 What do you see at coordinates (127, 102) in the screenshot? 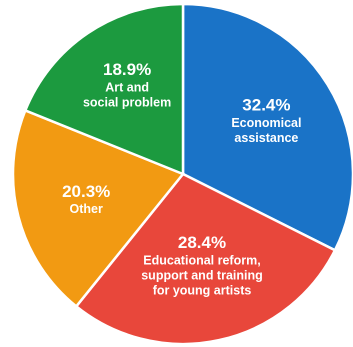
I see `slice-category-label-3-line-1: social problem` at bounding box center [127, 102].